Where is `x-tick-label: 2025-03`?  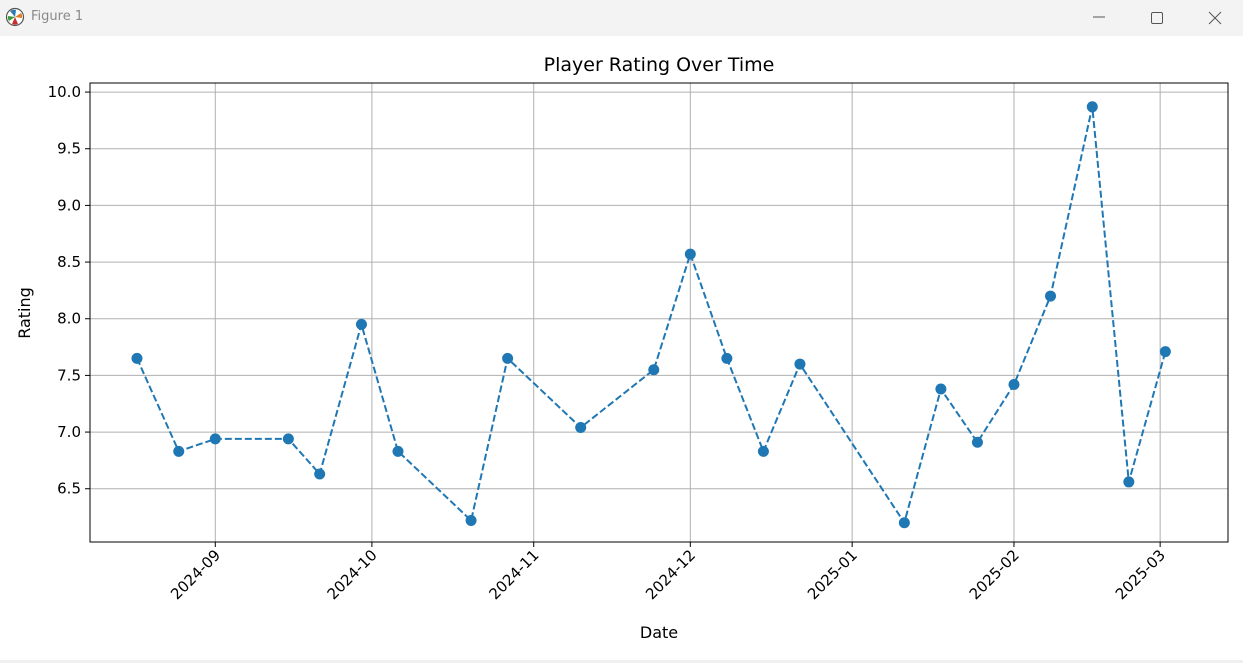
x-tick-label: 2025-03 is located at coordinates (1140, 574).